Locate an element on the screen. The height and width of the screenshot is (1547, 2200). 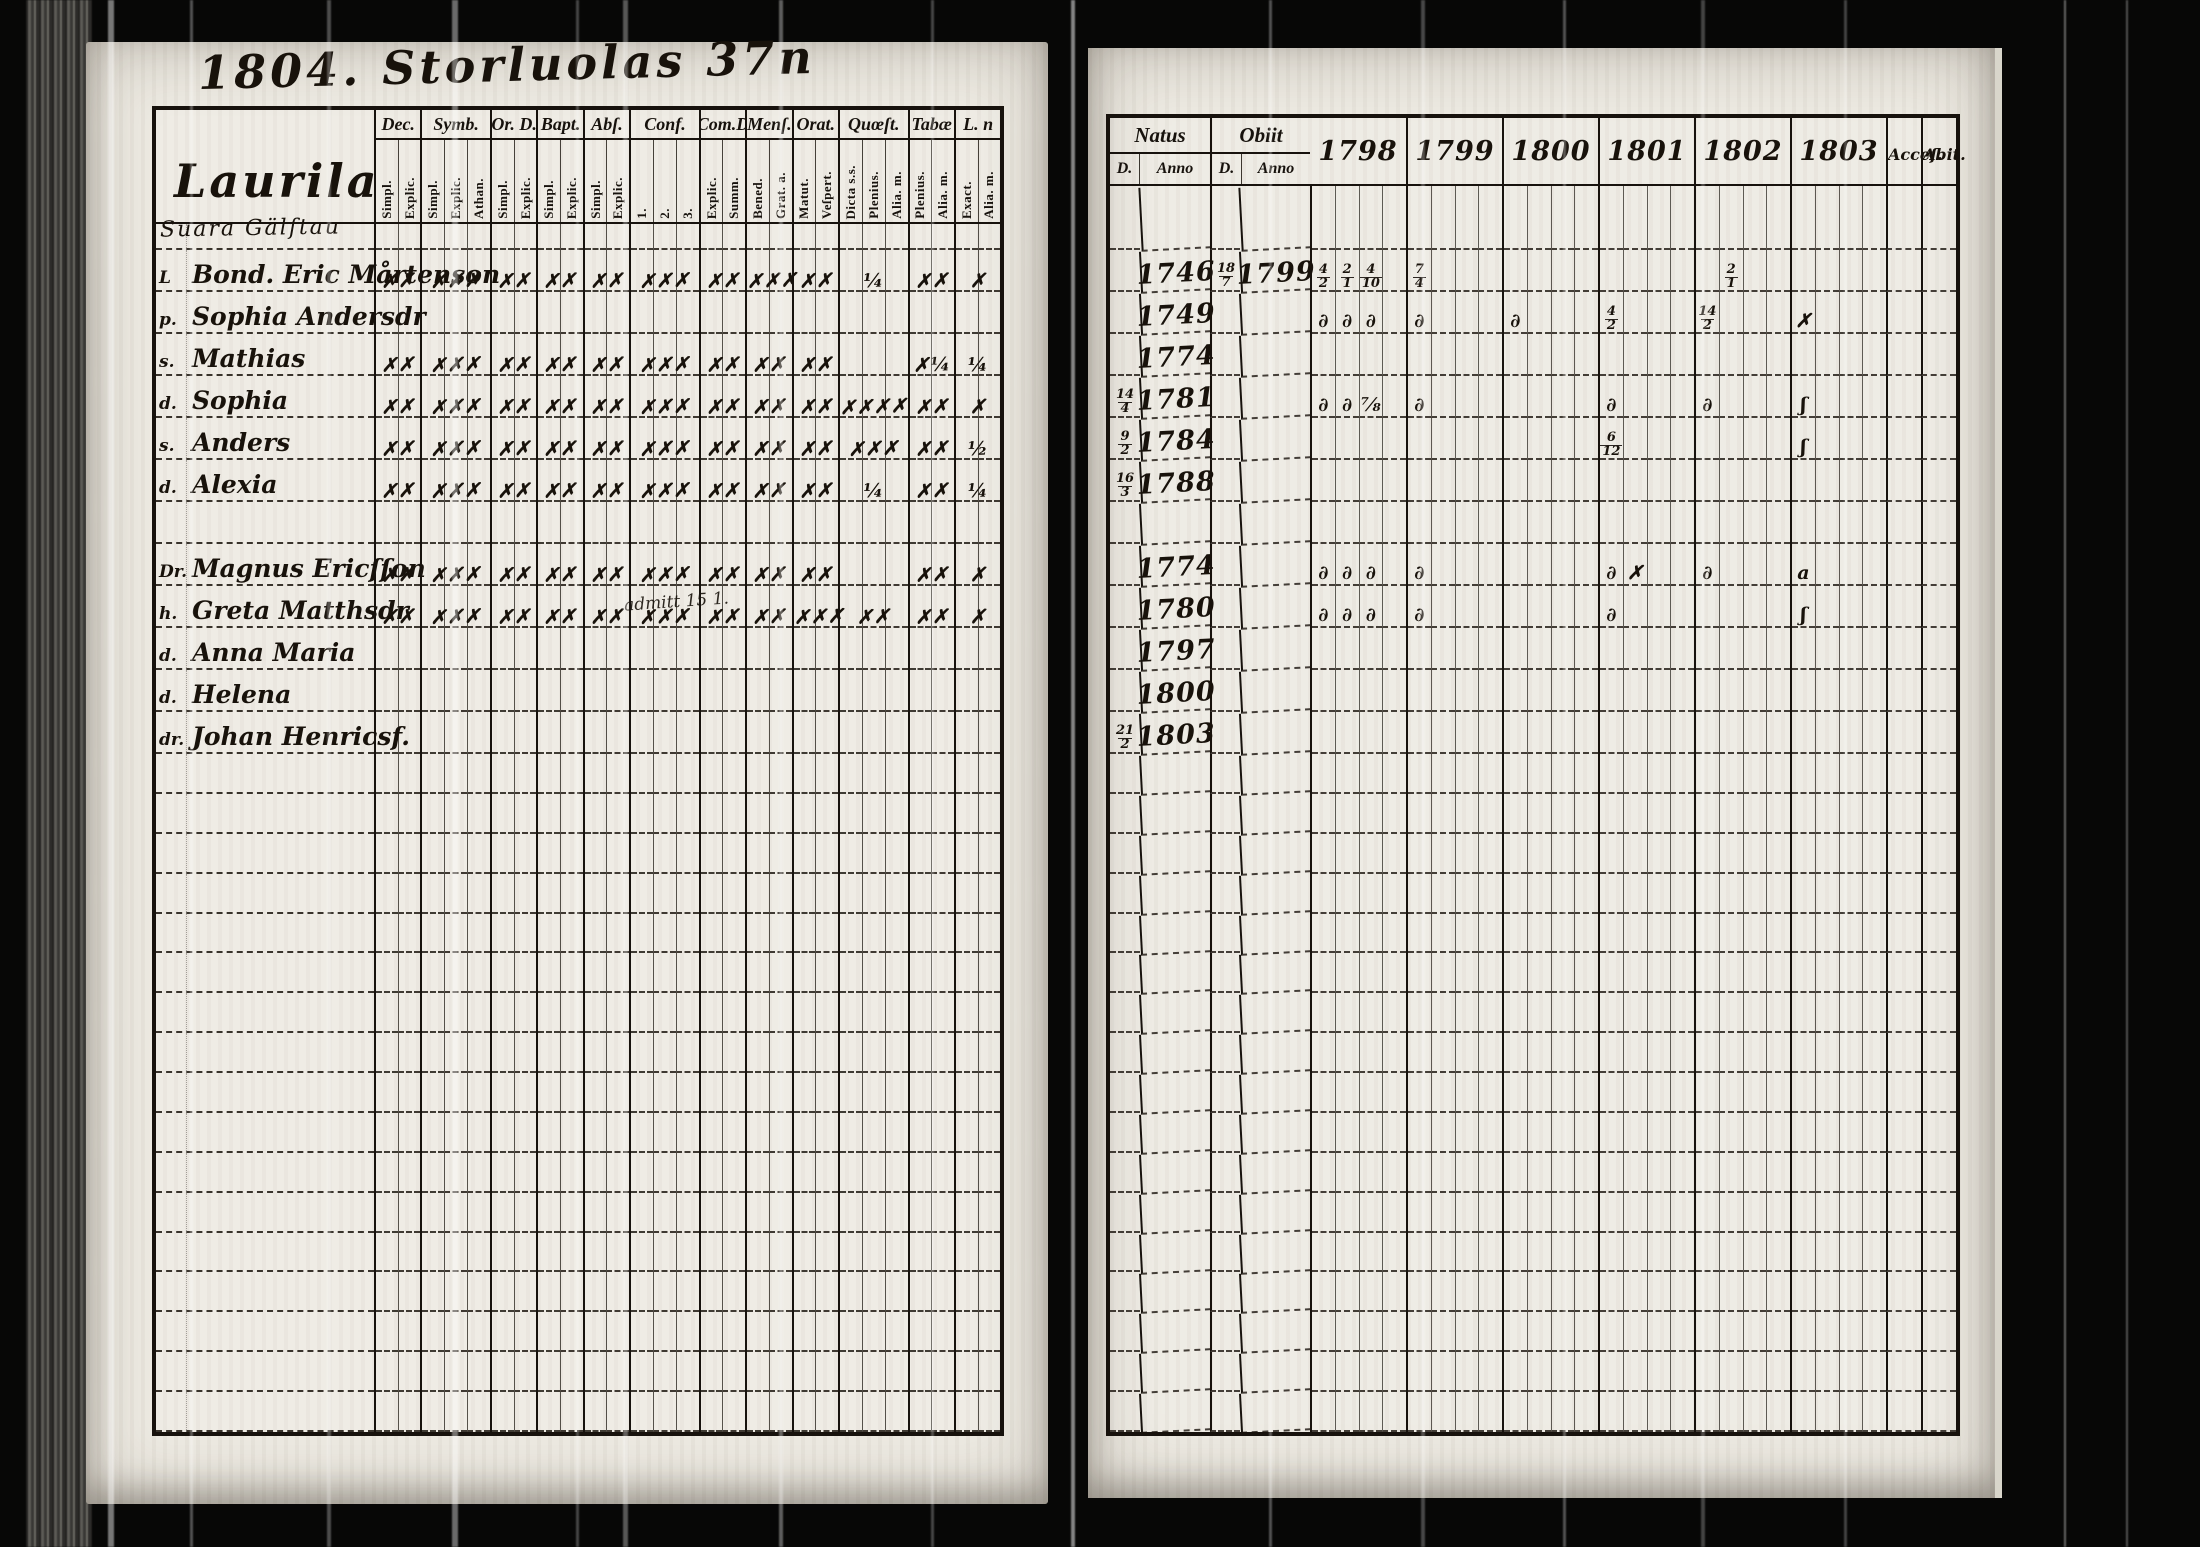
person-name: Sophia is located at coordinates (240, 400).